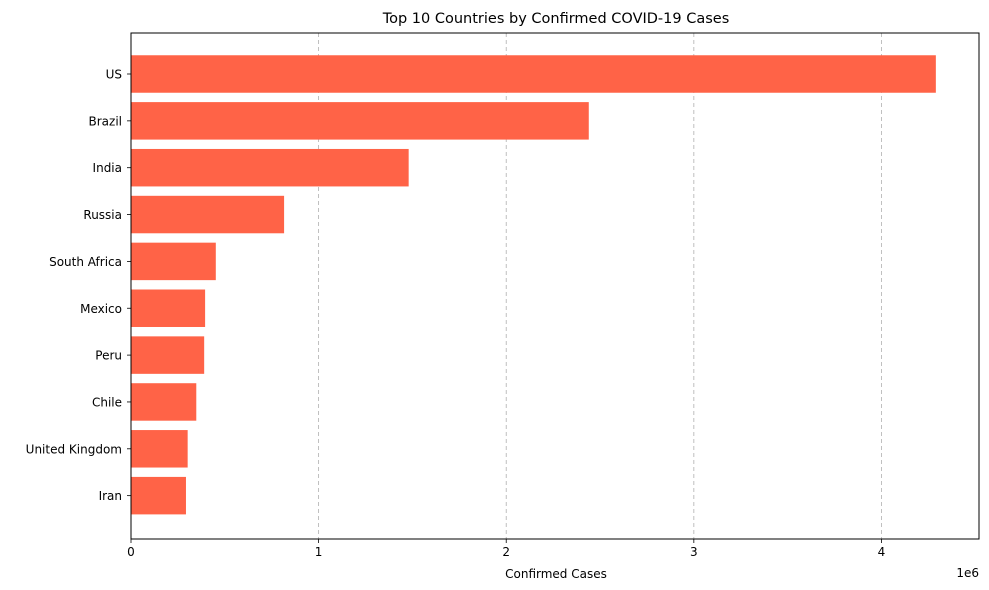 Image resolution: width=989 pixels, height=590 pixels. Describe the element at coordinates (882, 552) in the screenshot. I see `x-tick-label: 4` at that location.